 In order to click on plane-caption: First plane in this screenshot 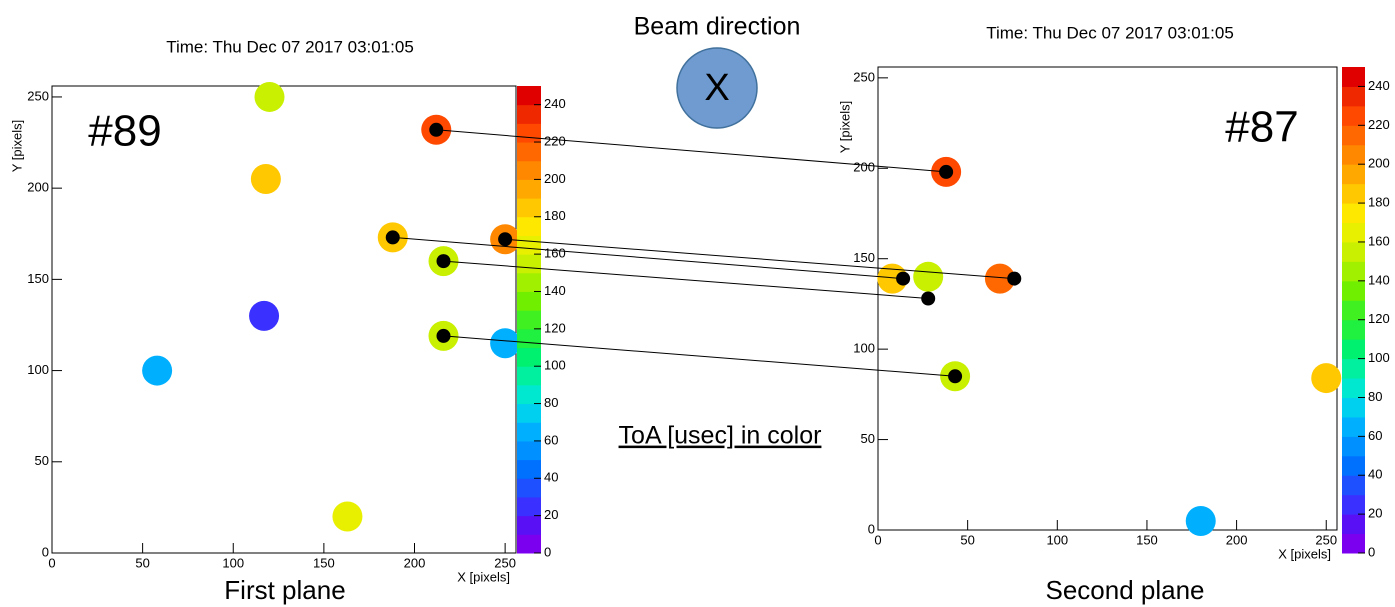, I will do `click(284, 590)`.